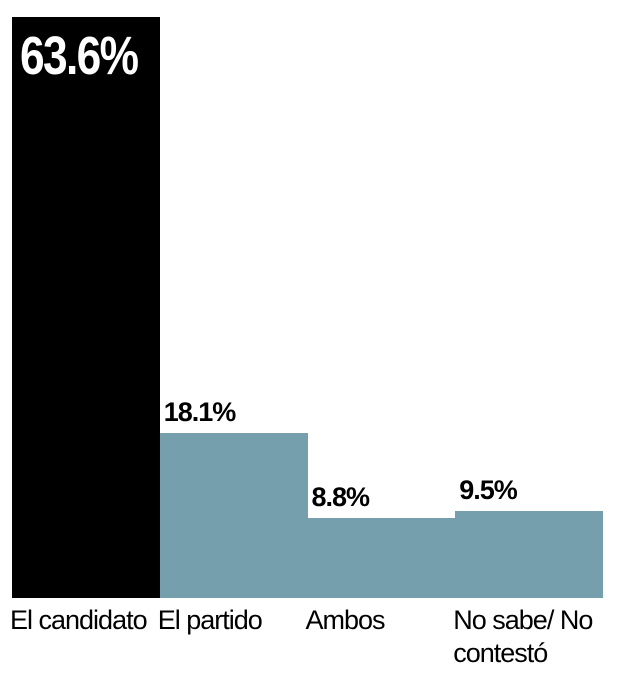 The height and width of the screenshot is (677, 627). Describe the element at coordinates (341, 496) in the screenshot. I see `value-label: 8.8%` at that location.